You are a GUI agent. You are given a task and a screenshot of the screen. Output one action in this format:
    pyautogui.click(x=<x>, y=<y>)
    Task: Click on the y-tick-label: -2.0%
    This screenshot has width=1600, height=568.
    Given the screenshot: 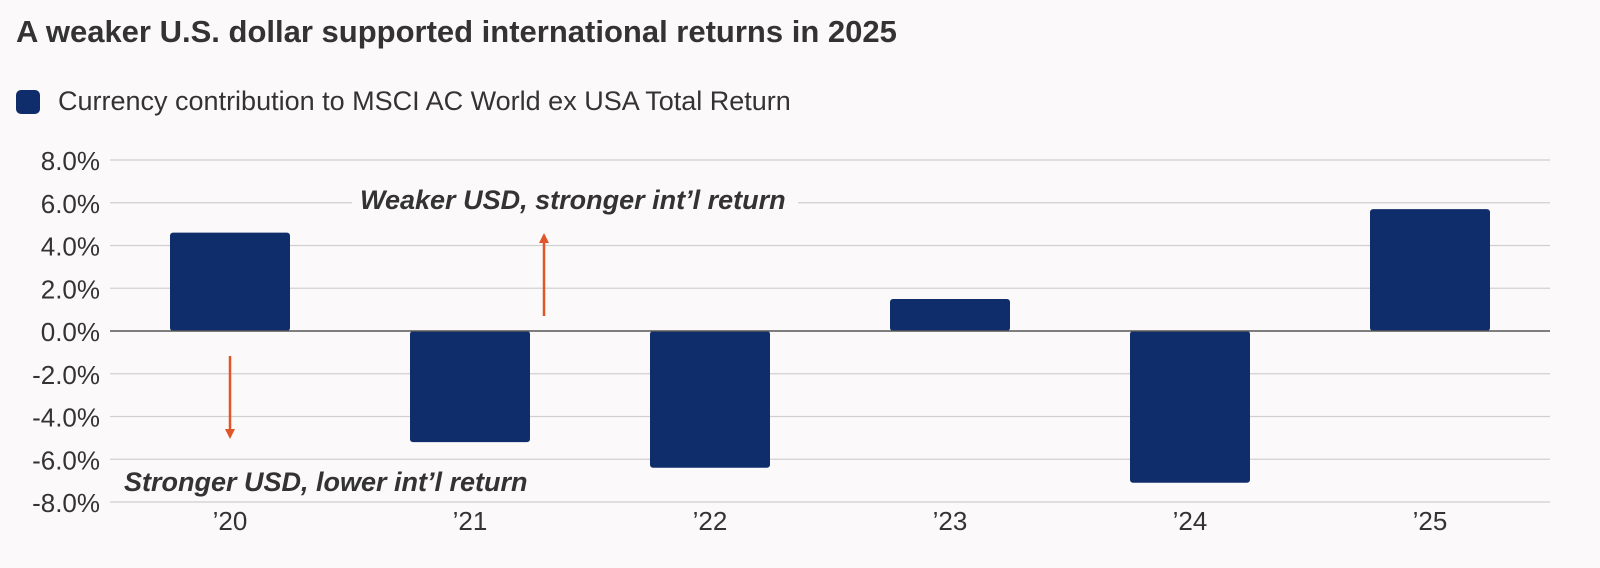 What is the action you would take?
    pyautogui.click(x=66, y=375)
    